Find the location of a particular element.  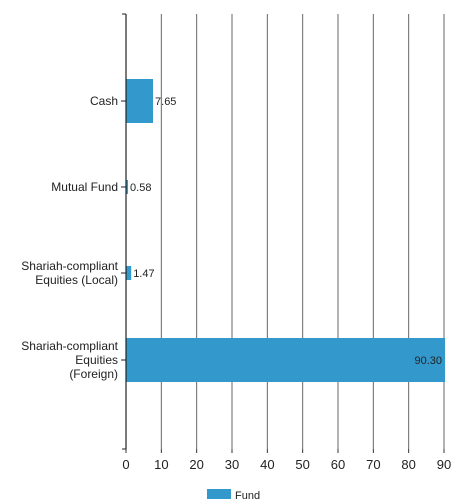

x-tick-label-50: 50 is located at coordinates (302, 464).